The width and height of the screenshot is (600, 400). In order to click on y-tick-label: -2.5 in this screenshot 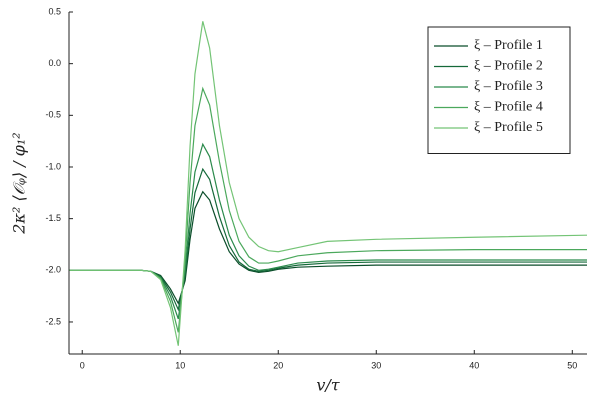, I will do `click(53, 321)`.